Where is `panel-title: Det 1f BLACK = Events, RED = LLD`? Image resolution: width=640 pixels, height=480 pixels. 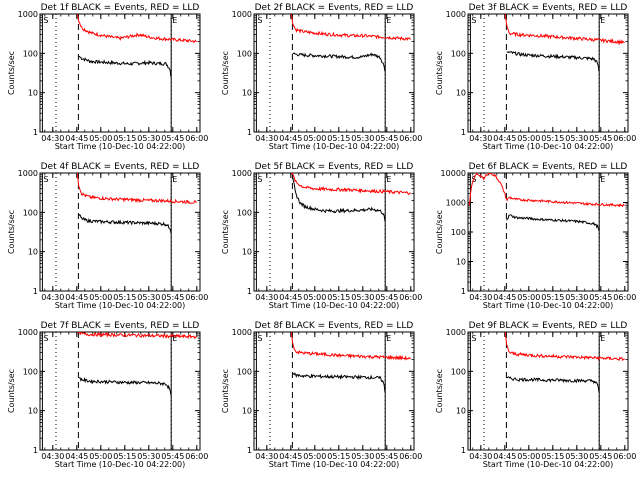 panel-title: Det 1f BLACK = Events, RED = LLD is located at coordinates (120, 8).